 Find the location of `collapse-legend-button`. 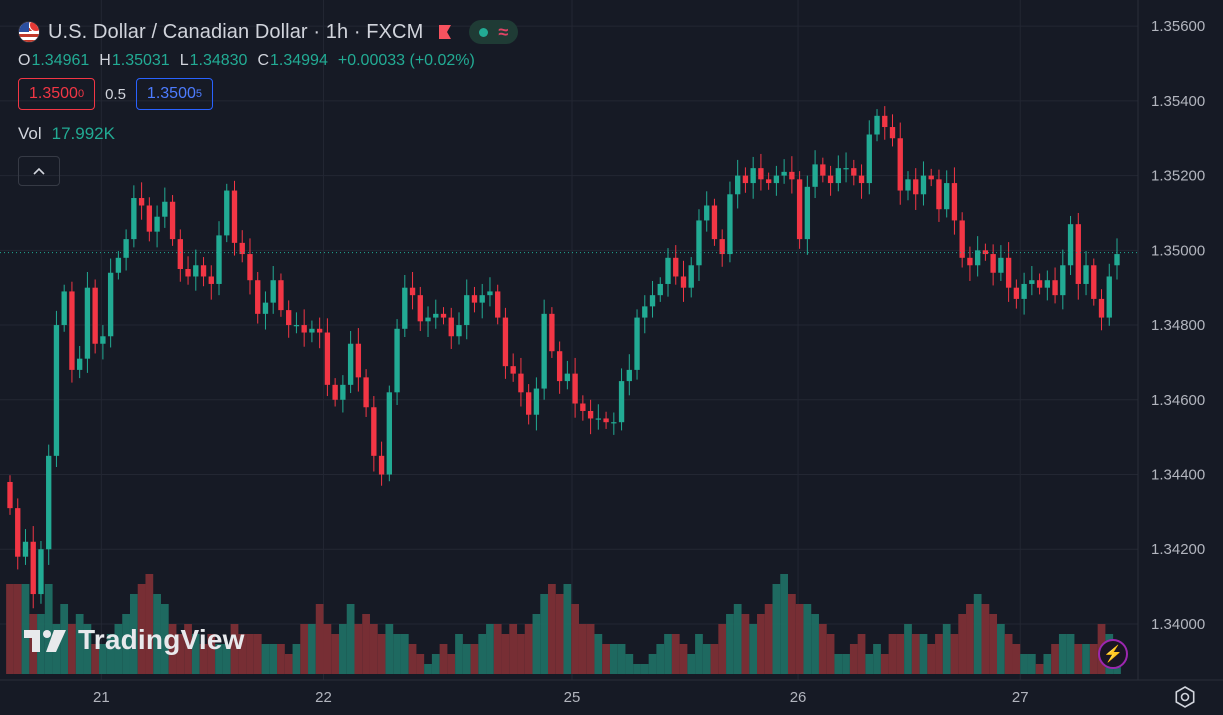

collapse-legend-button is located at coordinates (39, 171).